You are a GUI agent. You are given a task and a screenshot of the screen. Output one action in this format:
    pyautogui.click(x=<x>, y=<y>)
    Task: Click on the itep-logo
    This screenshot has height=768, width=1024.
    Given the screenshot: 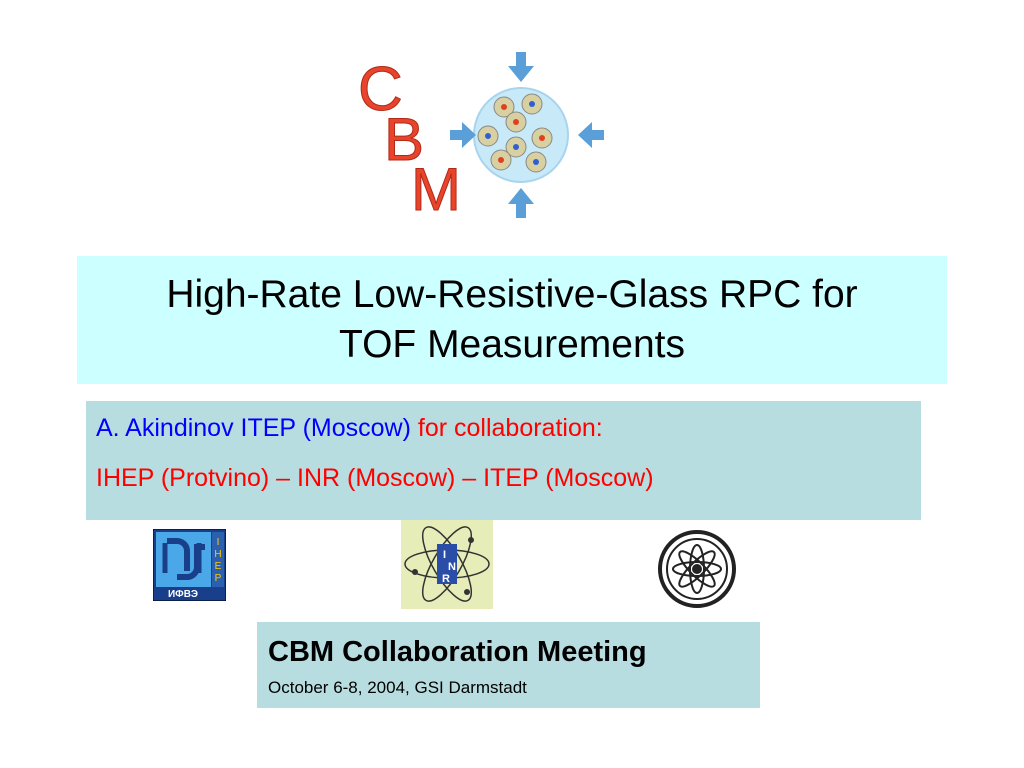 What is the action you would take?
    pyautogui.click(x=697, y=569)
    